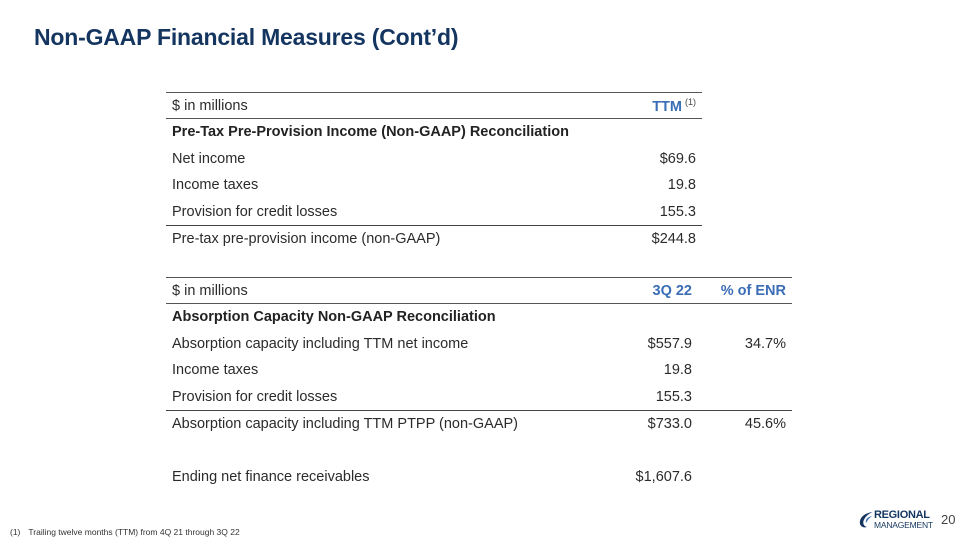 Image resolution: width=960 pixels, height=540 pixels. Describe the element at coordinates (663, 476) in the screenshot. I see `enr-value: $1,607.6` at that location.